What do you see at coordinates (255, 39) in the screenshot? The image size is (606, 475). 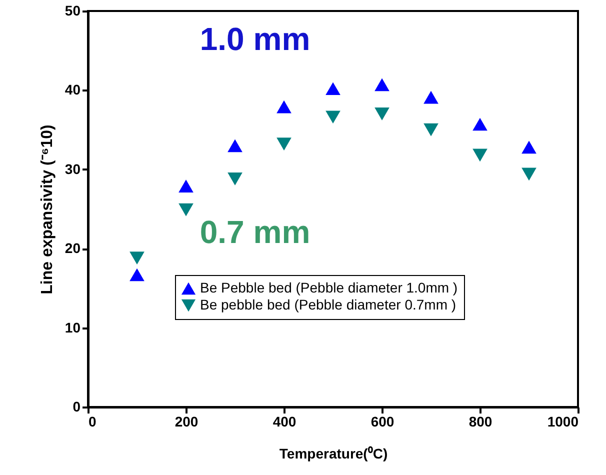 I see `annotation: 1.0 mm` at bounding box center [255, 39].